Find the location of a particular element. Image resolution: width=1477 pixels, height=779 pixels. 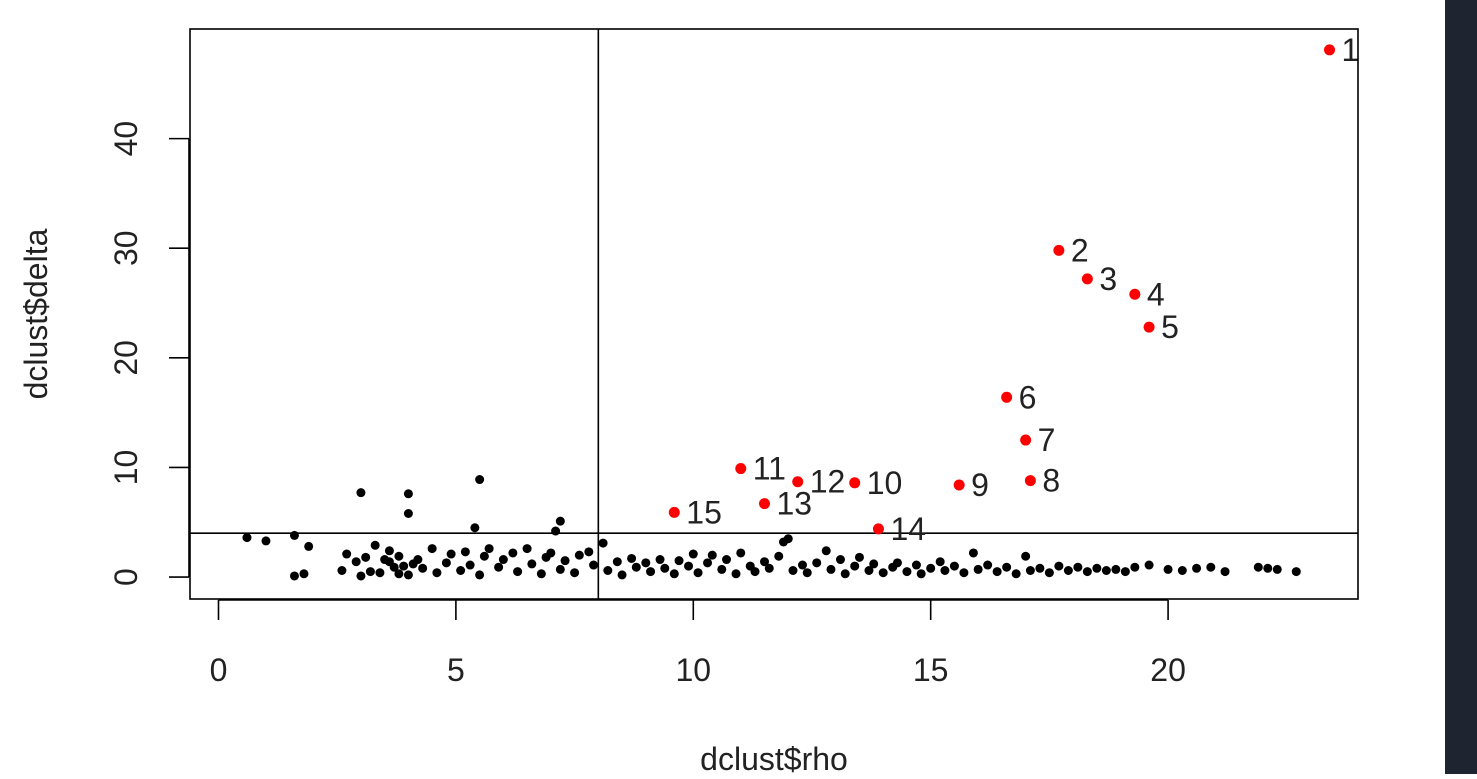

x-tick-label: 15 is located at coordinates (931, 670).